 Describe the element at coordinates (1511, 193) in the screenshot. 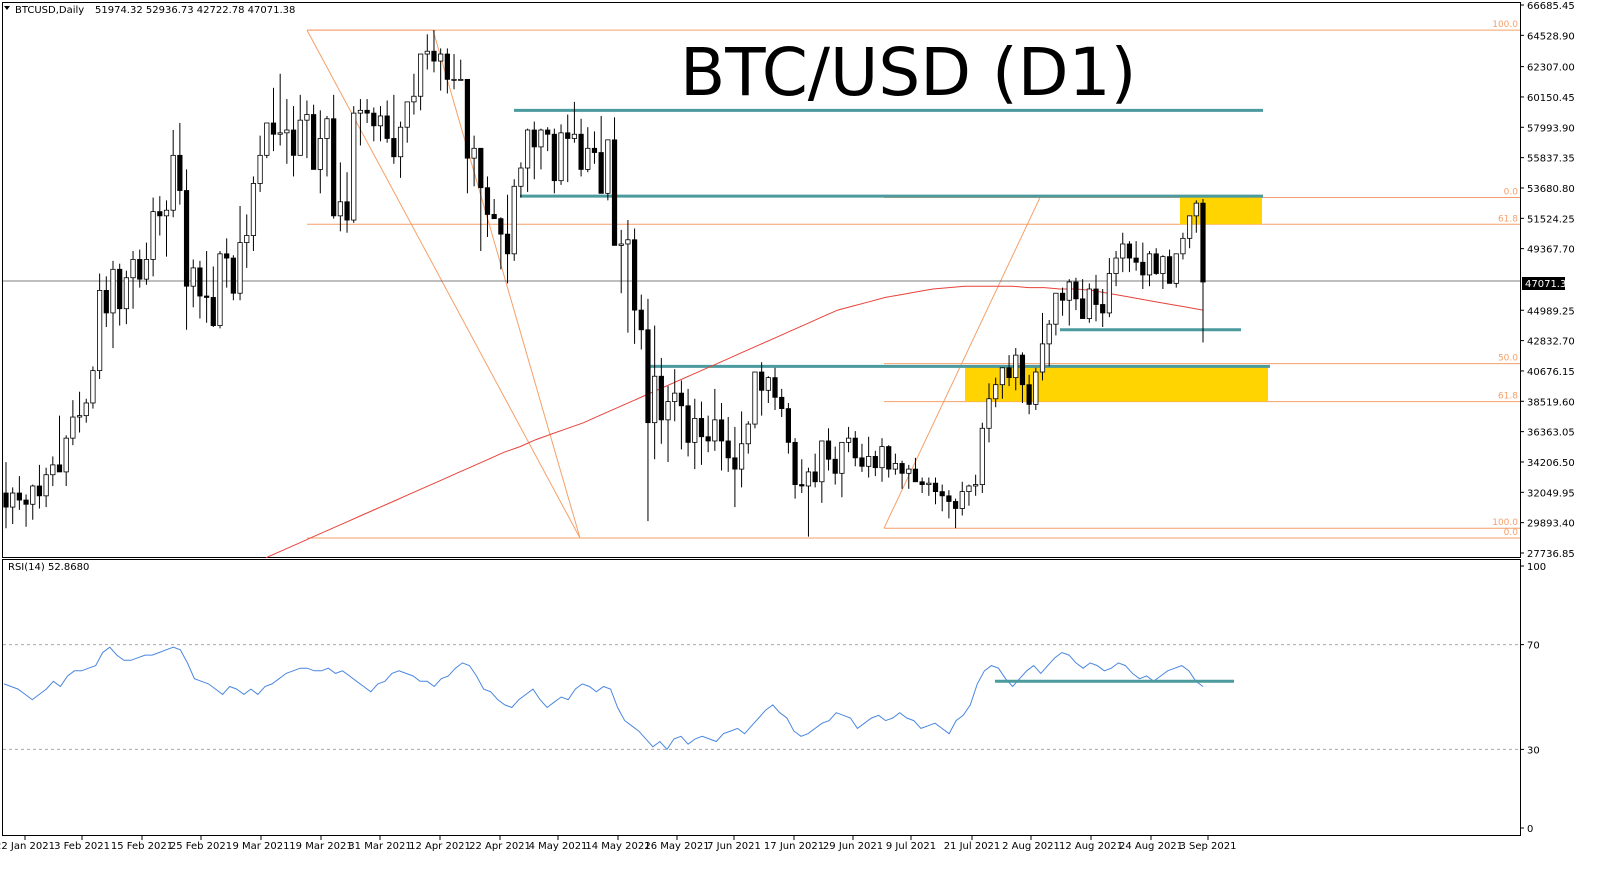

I see `fib2-label-0: 0.0` at that location.